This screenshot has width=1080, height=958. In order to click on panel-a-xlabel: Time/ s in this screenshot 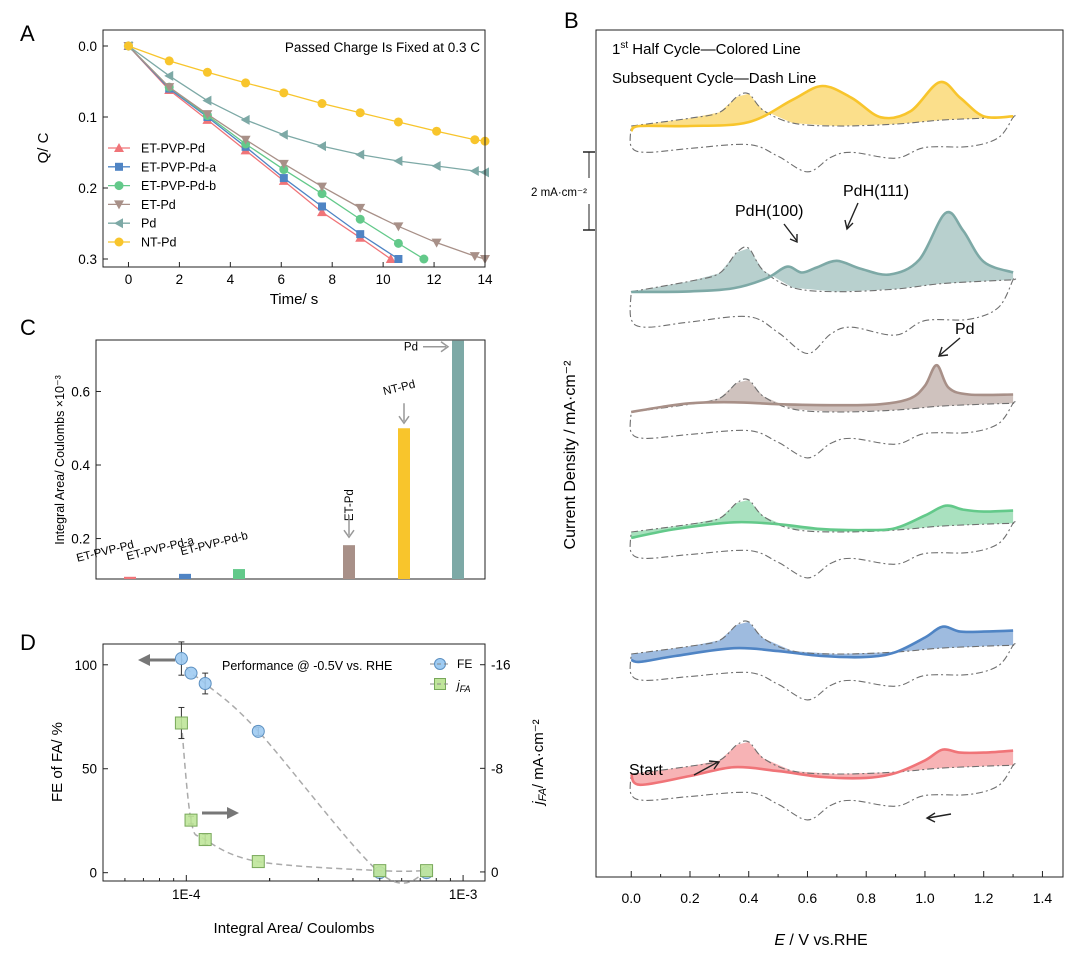, I will do `click(294, 299)`.